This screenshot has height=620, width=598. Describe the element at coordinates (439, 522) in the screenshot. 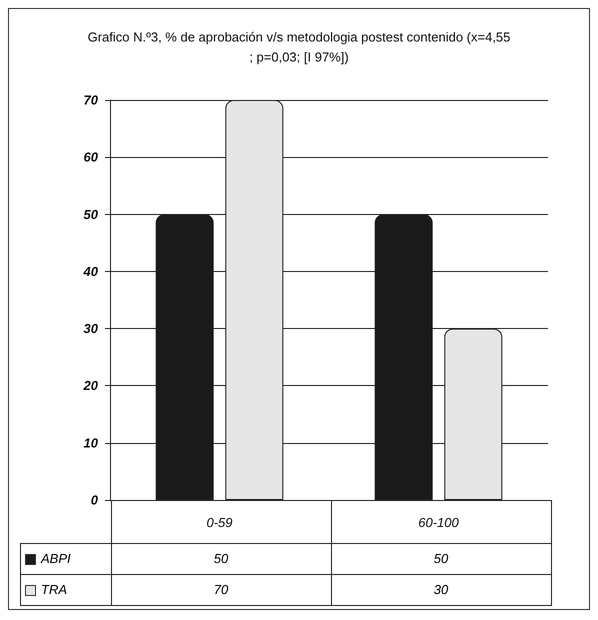

I see `x-tick-label: 60-100` at that location.